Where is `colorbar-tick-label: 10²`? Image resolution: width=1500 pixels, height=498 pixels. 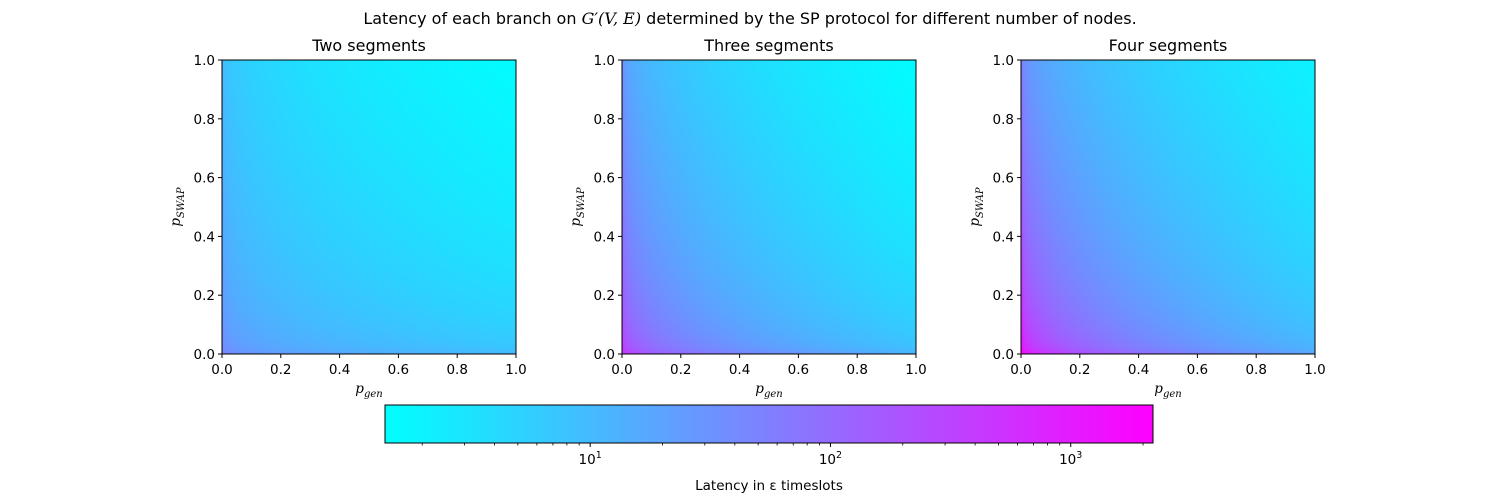
colorbar-tick-label: 10² is located at coordinates (830, 459).